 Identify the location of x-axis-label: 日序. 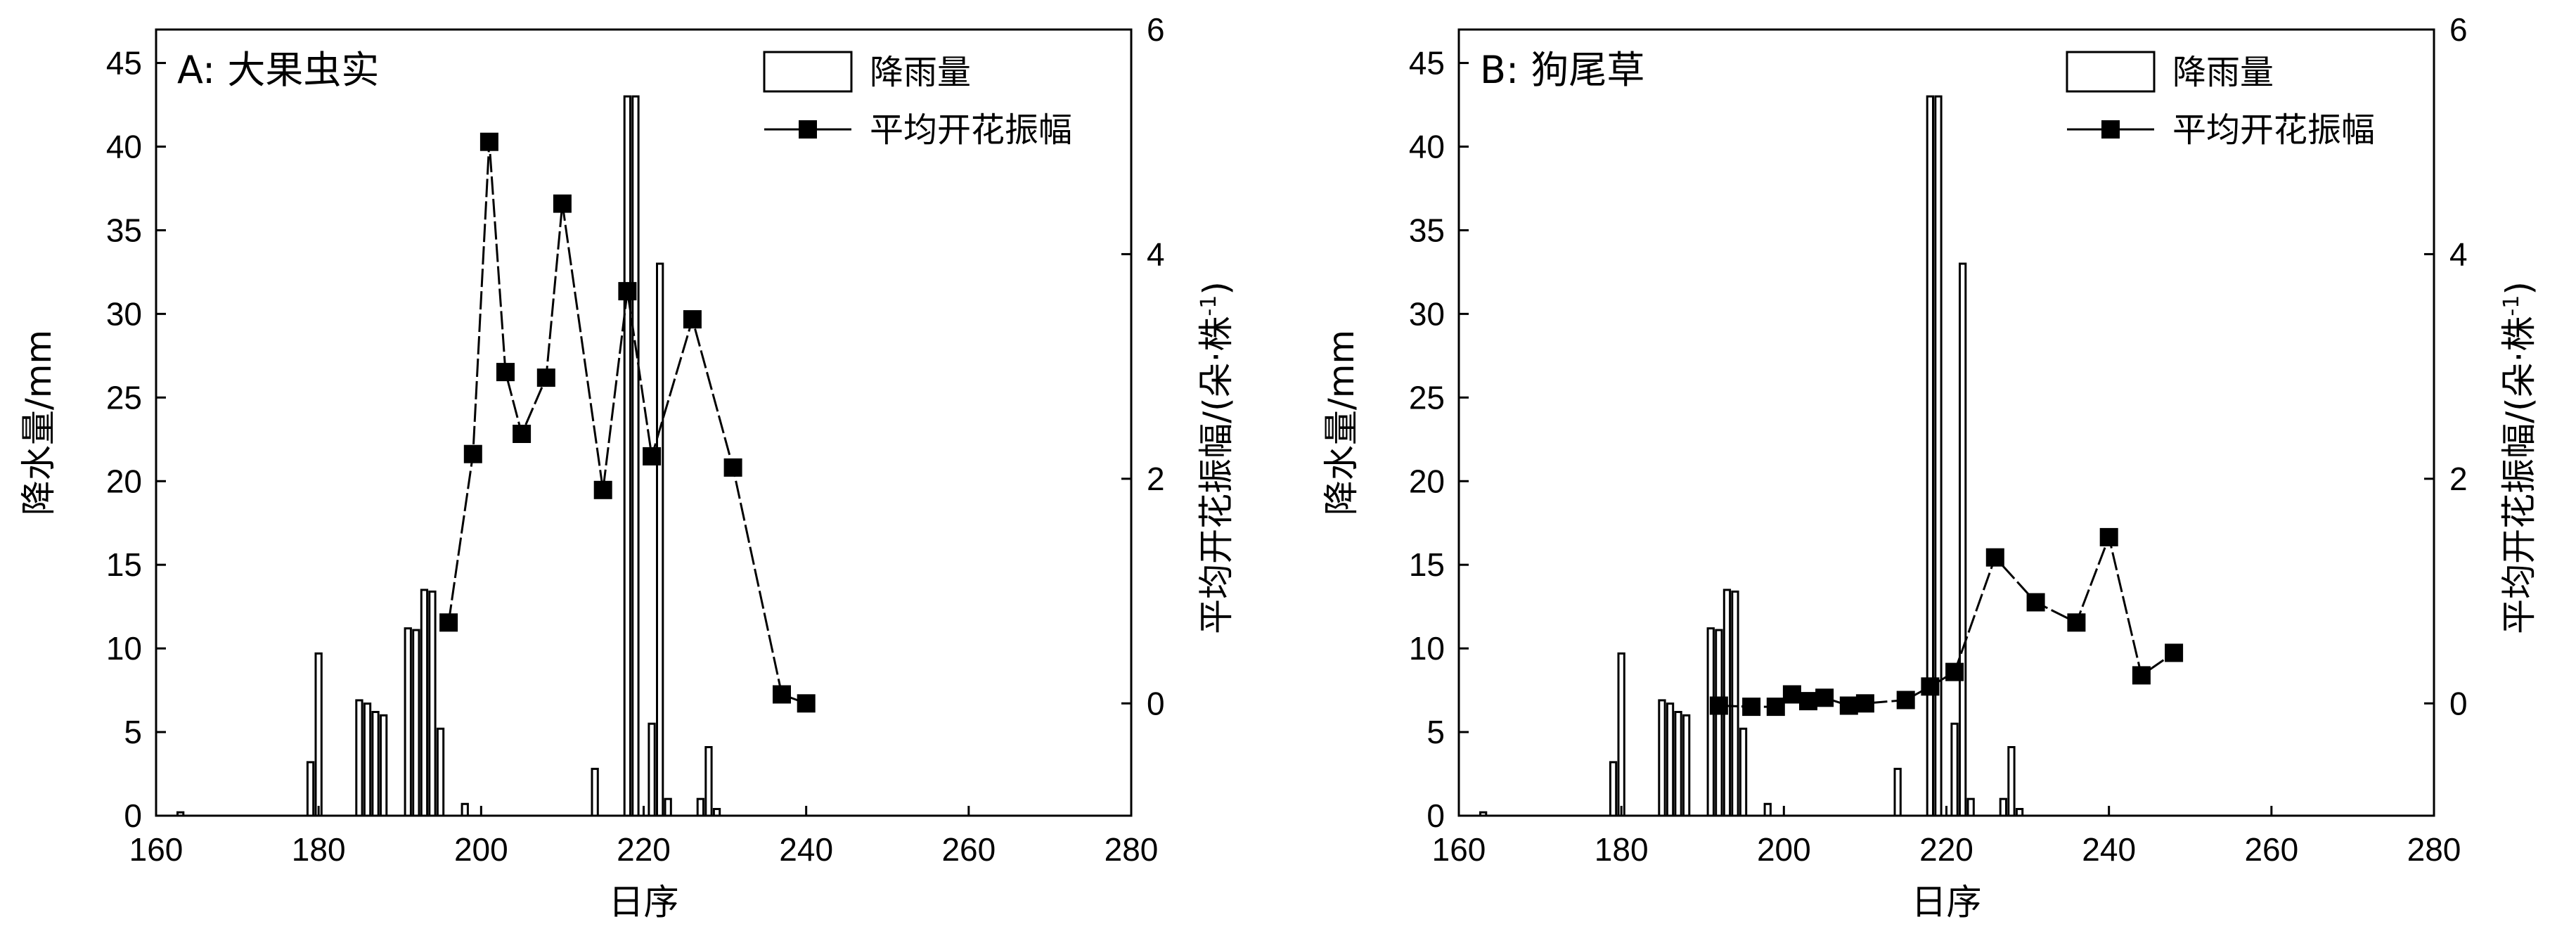
(644, 902).